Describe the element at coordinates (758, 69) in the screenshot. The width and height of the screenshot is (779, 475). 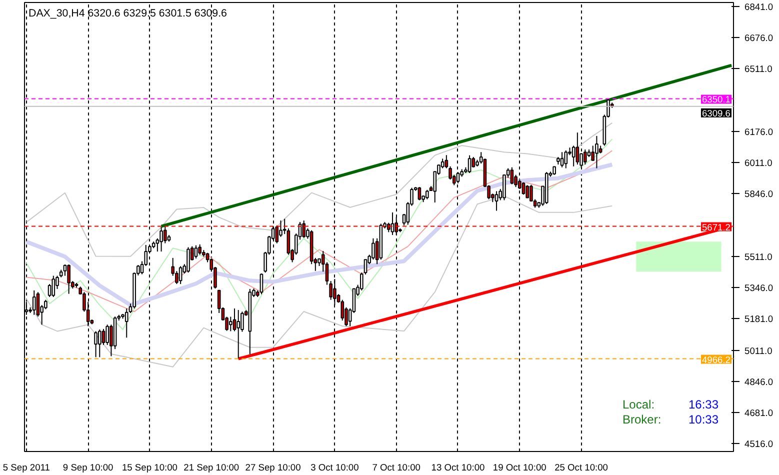
I see `y-tick-label: 6511.0` at that location.